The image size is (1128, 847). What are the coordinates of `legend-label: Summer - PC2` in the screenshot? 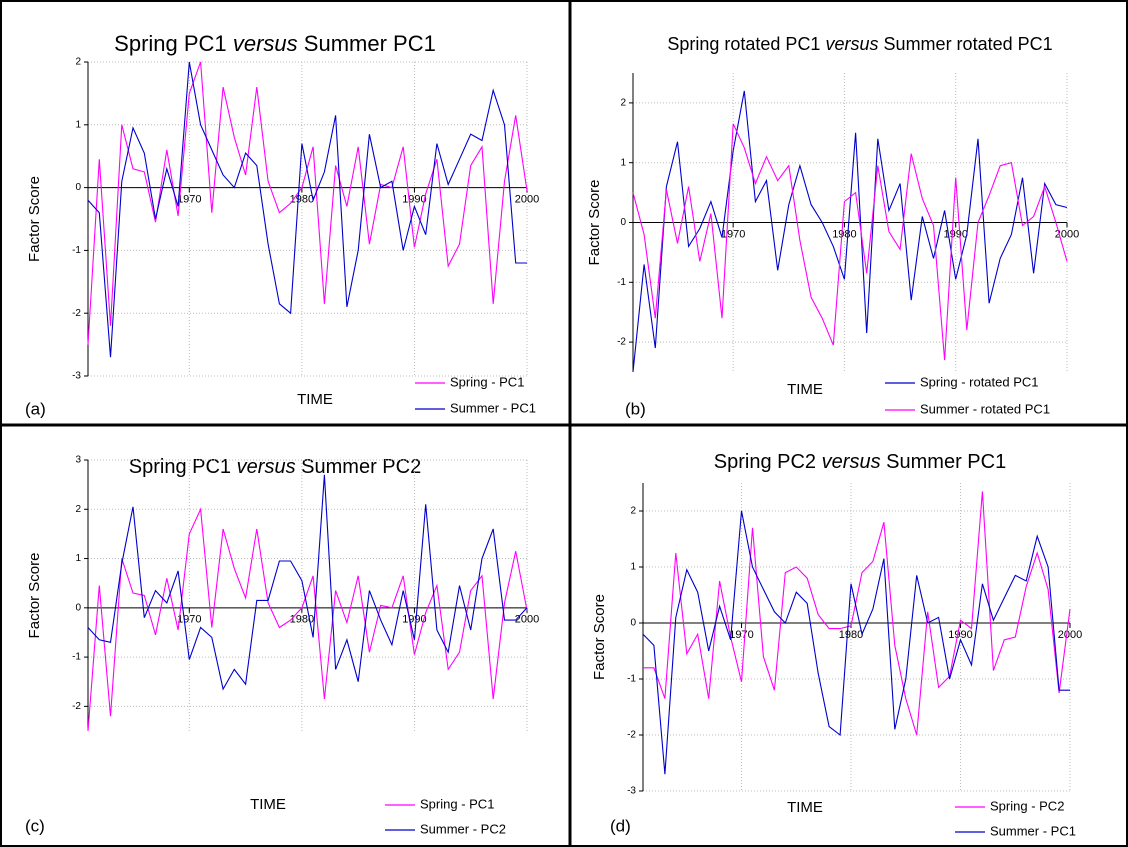 It's located at (463, 828).